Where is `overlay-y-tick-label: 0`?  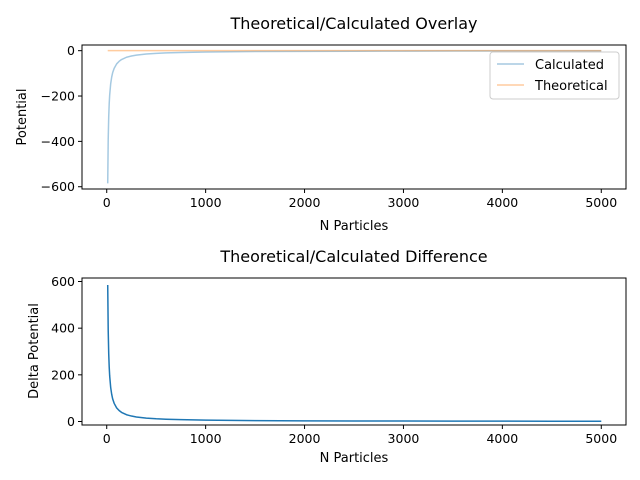 overlay-y-tick-label: 0 is located at coordinates (71, 50).